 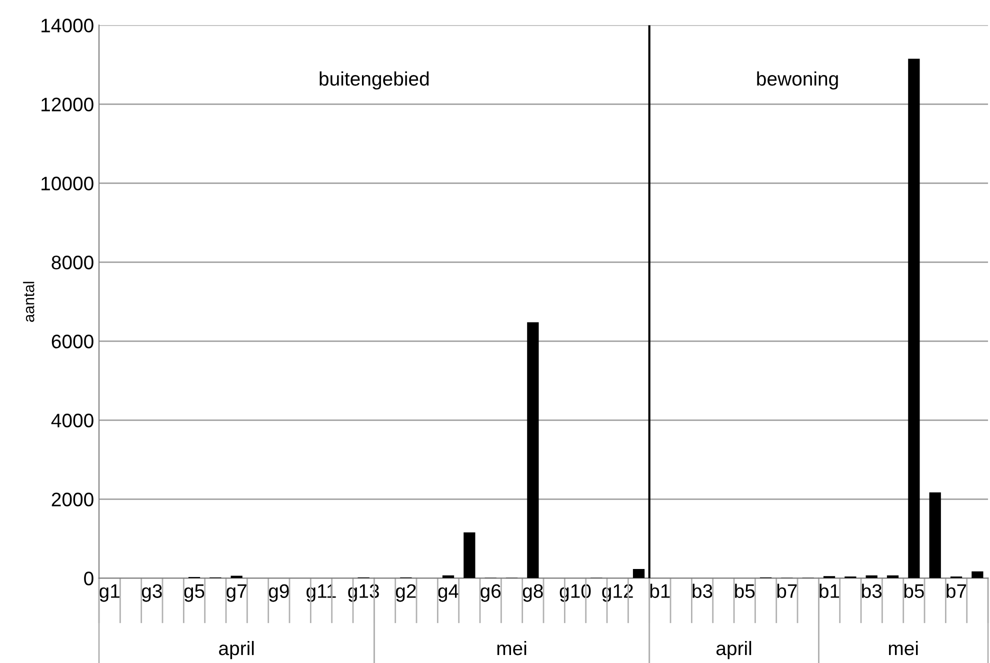 I want to click on y-tick-label: 6000, so click(x=73, y=341).